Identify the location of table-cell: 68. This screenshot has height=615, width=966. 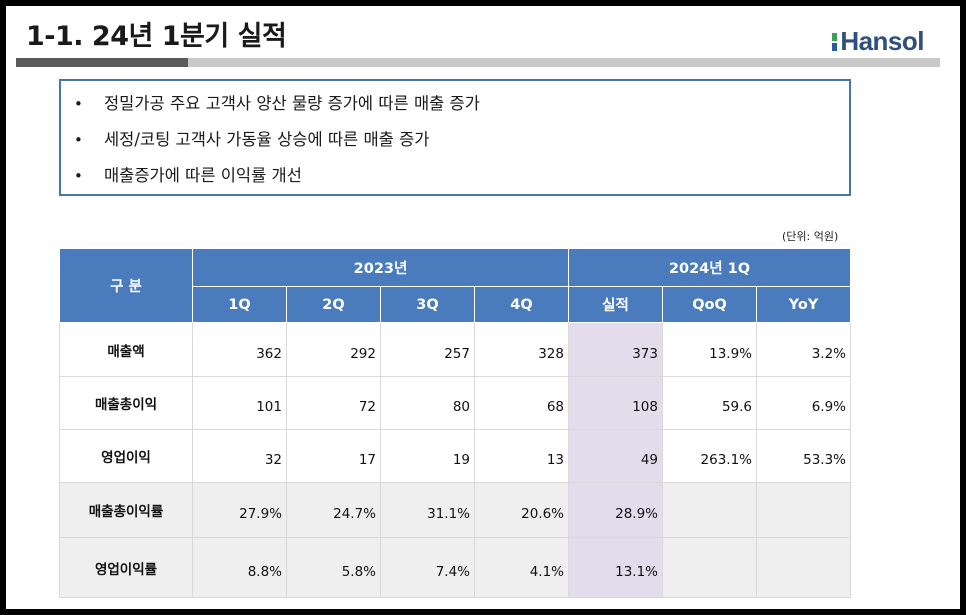
(521, 403).